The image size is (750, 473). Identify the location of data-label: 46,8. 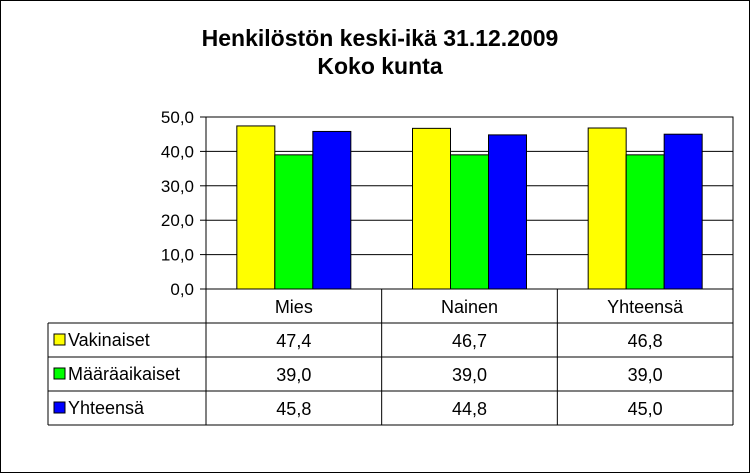
(645, 341).